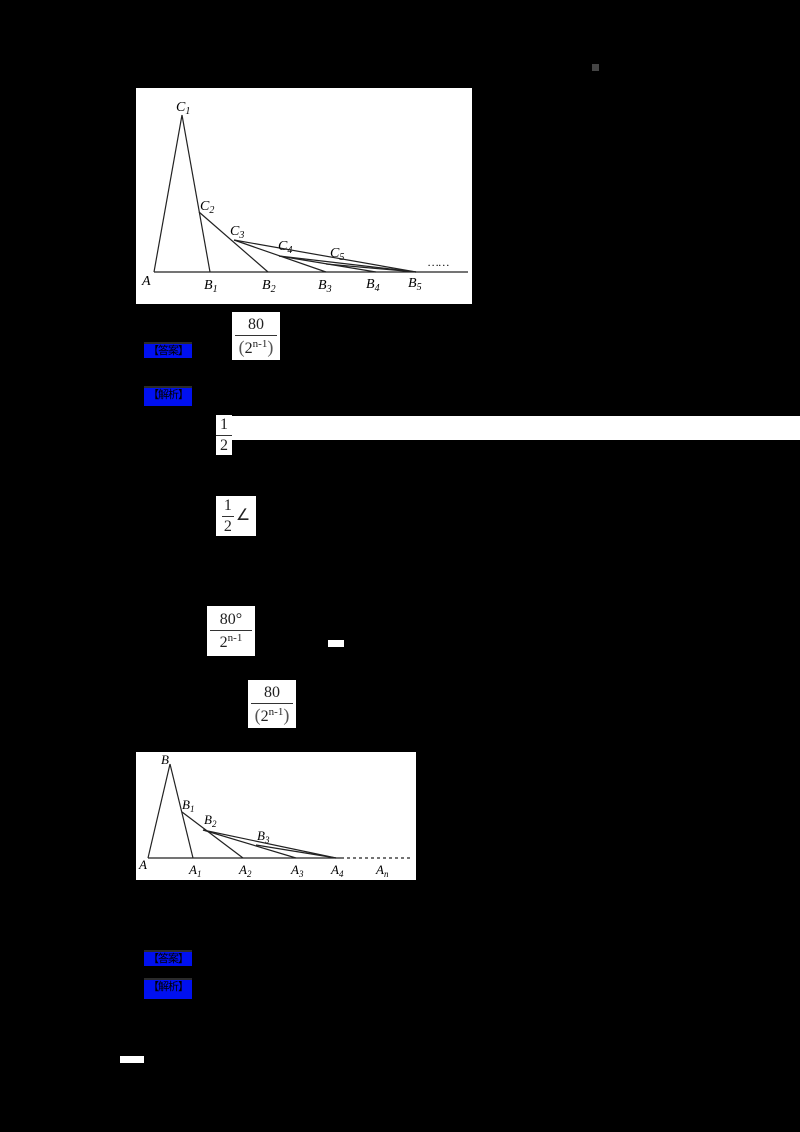 This screenshot has width=800, height=1132. Describe the element at coordinates (337, 870) in the screenshot. I see `label-a4: A4` at that location.